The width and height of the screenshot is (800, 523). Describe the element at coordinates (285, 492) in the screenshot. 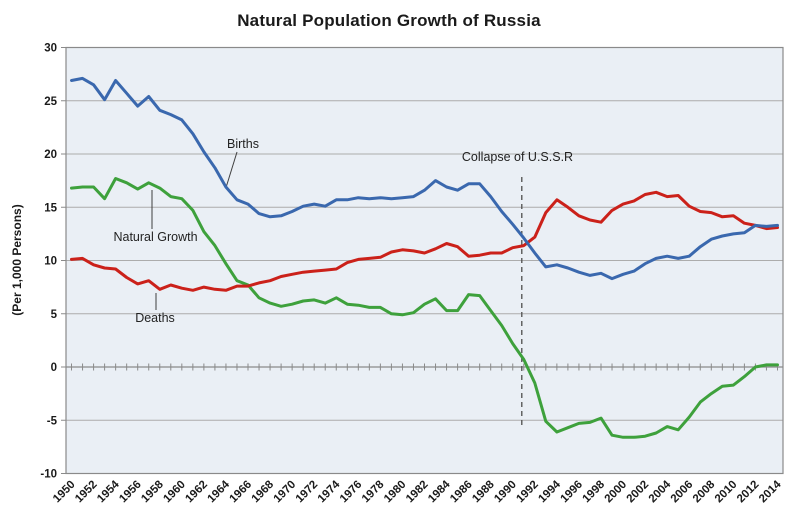

I see `x-tick-label: 1970` at that location.